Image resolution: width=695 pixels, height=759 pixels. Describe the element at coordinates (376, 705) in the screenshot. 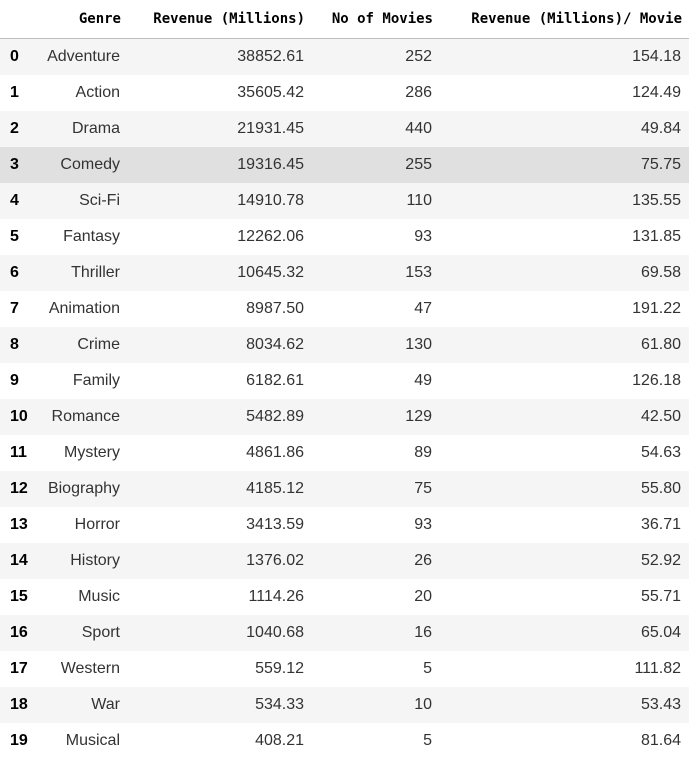

I see `movies-cell: 10` at that location.